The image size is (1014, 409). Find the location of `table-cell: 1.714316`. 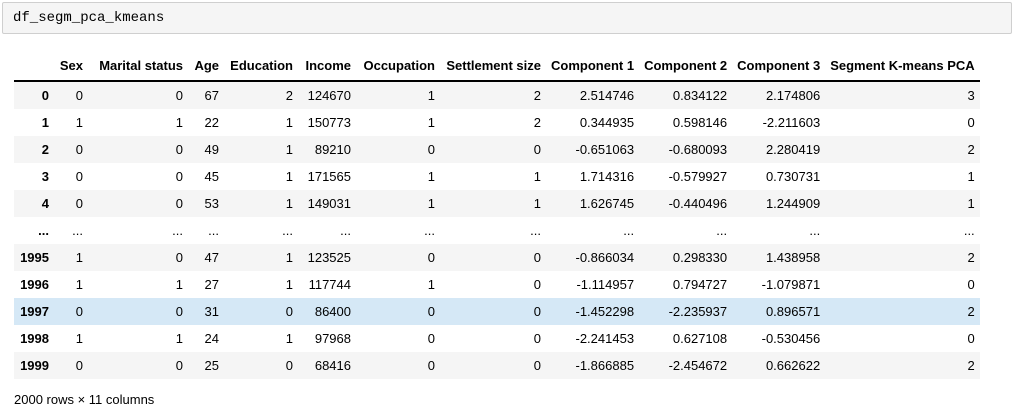

table-cell: 1.714316 is located at coordinates (607, 176).